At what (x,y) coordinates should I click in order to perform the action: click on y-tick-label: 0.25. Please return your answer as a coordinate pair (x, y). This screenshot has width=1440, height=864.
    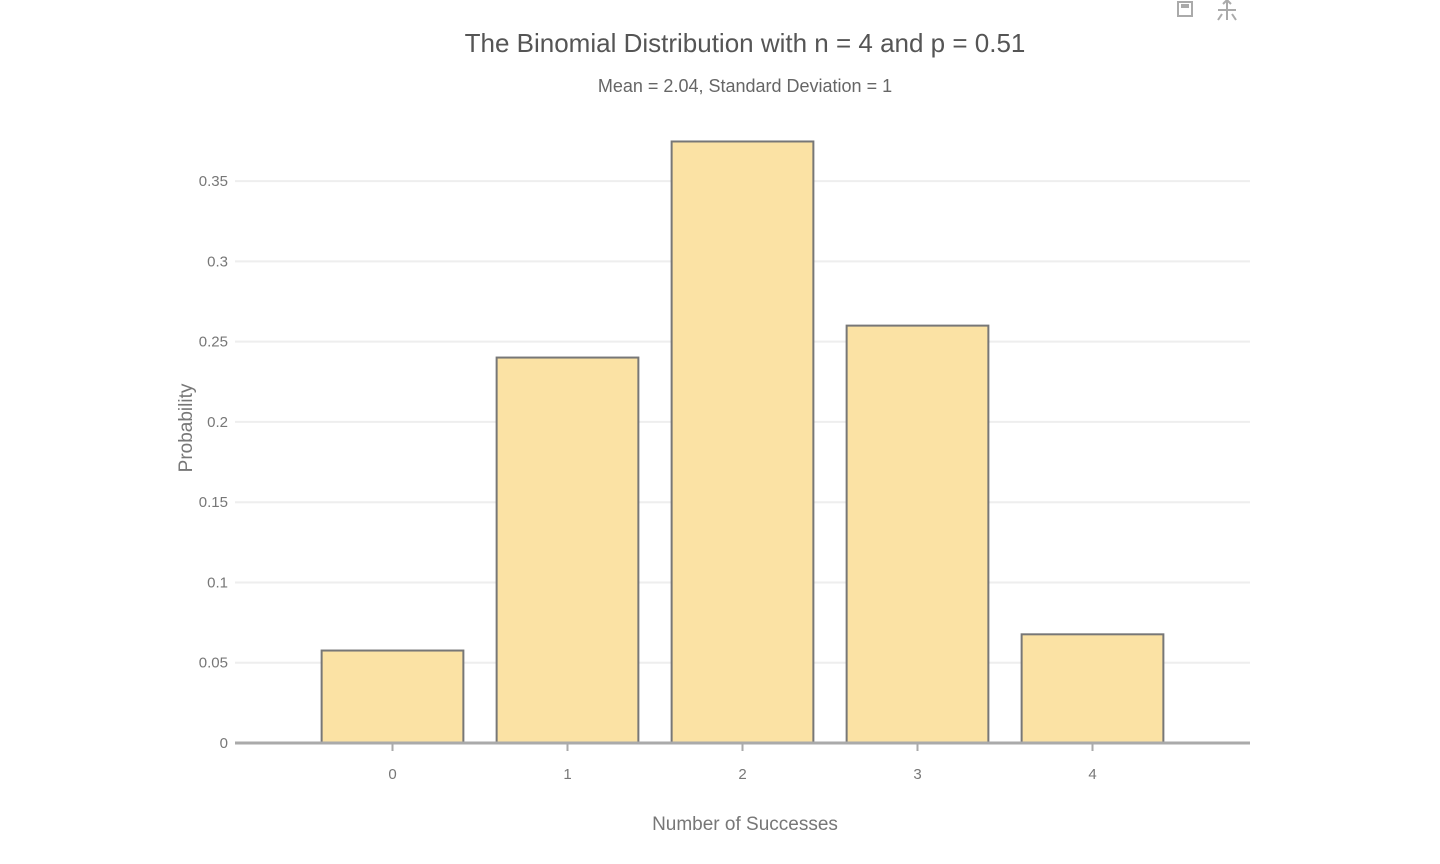
    Looking at the image, I should click on (213, 342).